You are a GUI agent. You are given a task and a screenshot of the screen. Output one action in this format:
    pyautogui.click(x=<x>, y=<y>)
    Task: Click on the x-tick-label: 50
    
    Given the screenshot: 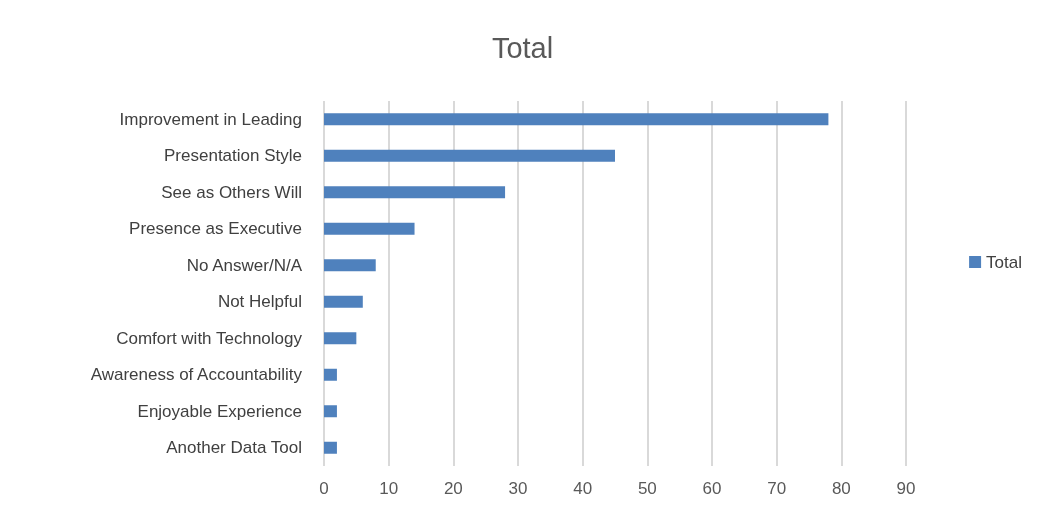 What is the action you would take?
    pyautogui.click(x=647, y=488)
    